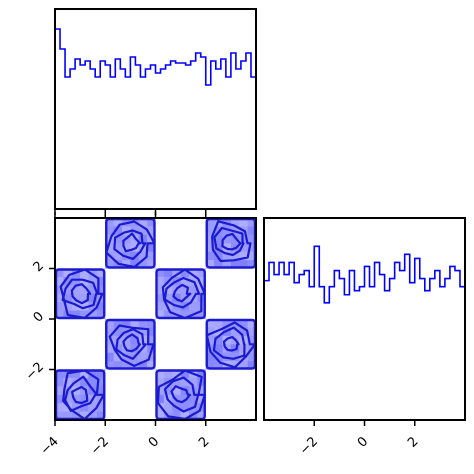  I want to click on joint-xtick-label: 0, so click(154, 442).